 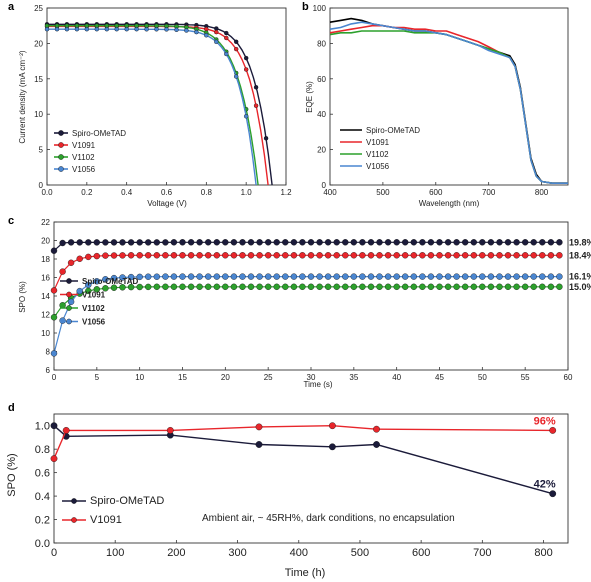 I want to click on panel-c-legend-label: V1056, so click(x=94, y=322).